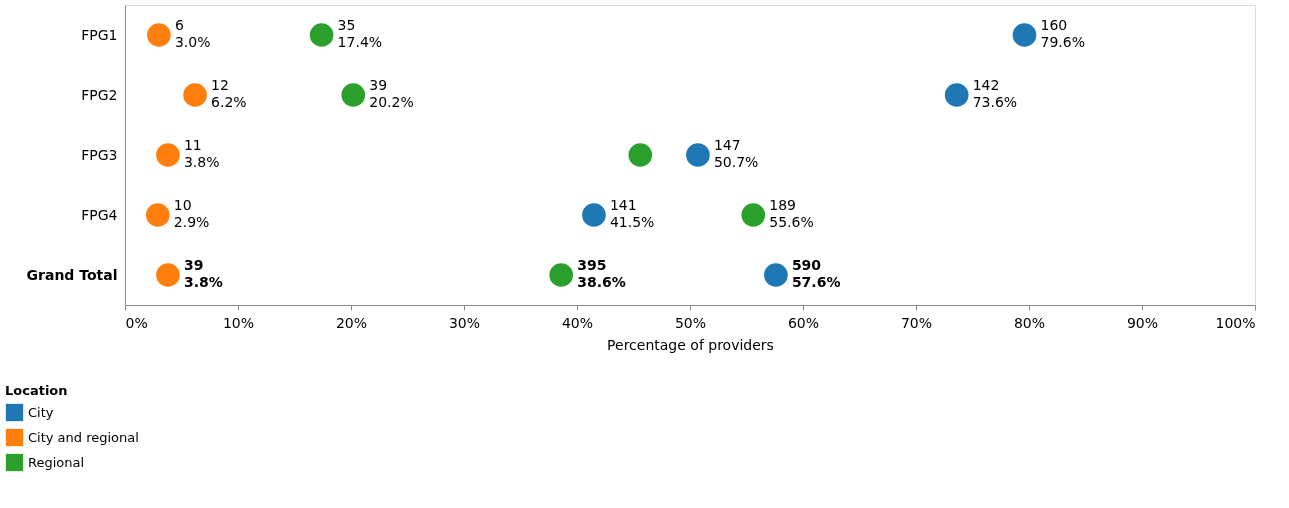 This screenshot has height=508, width=1289. Describe the element at coordinates (601, 273) in the screenshot. I see `data-label: 395 38.6%` at that location.